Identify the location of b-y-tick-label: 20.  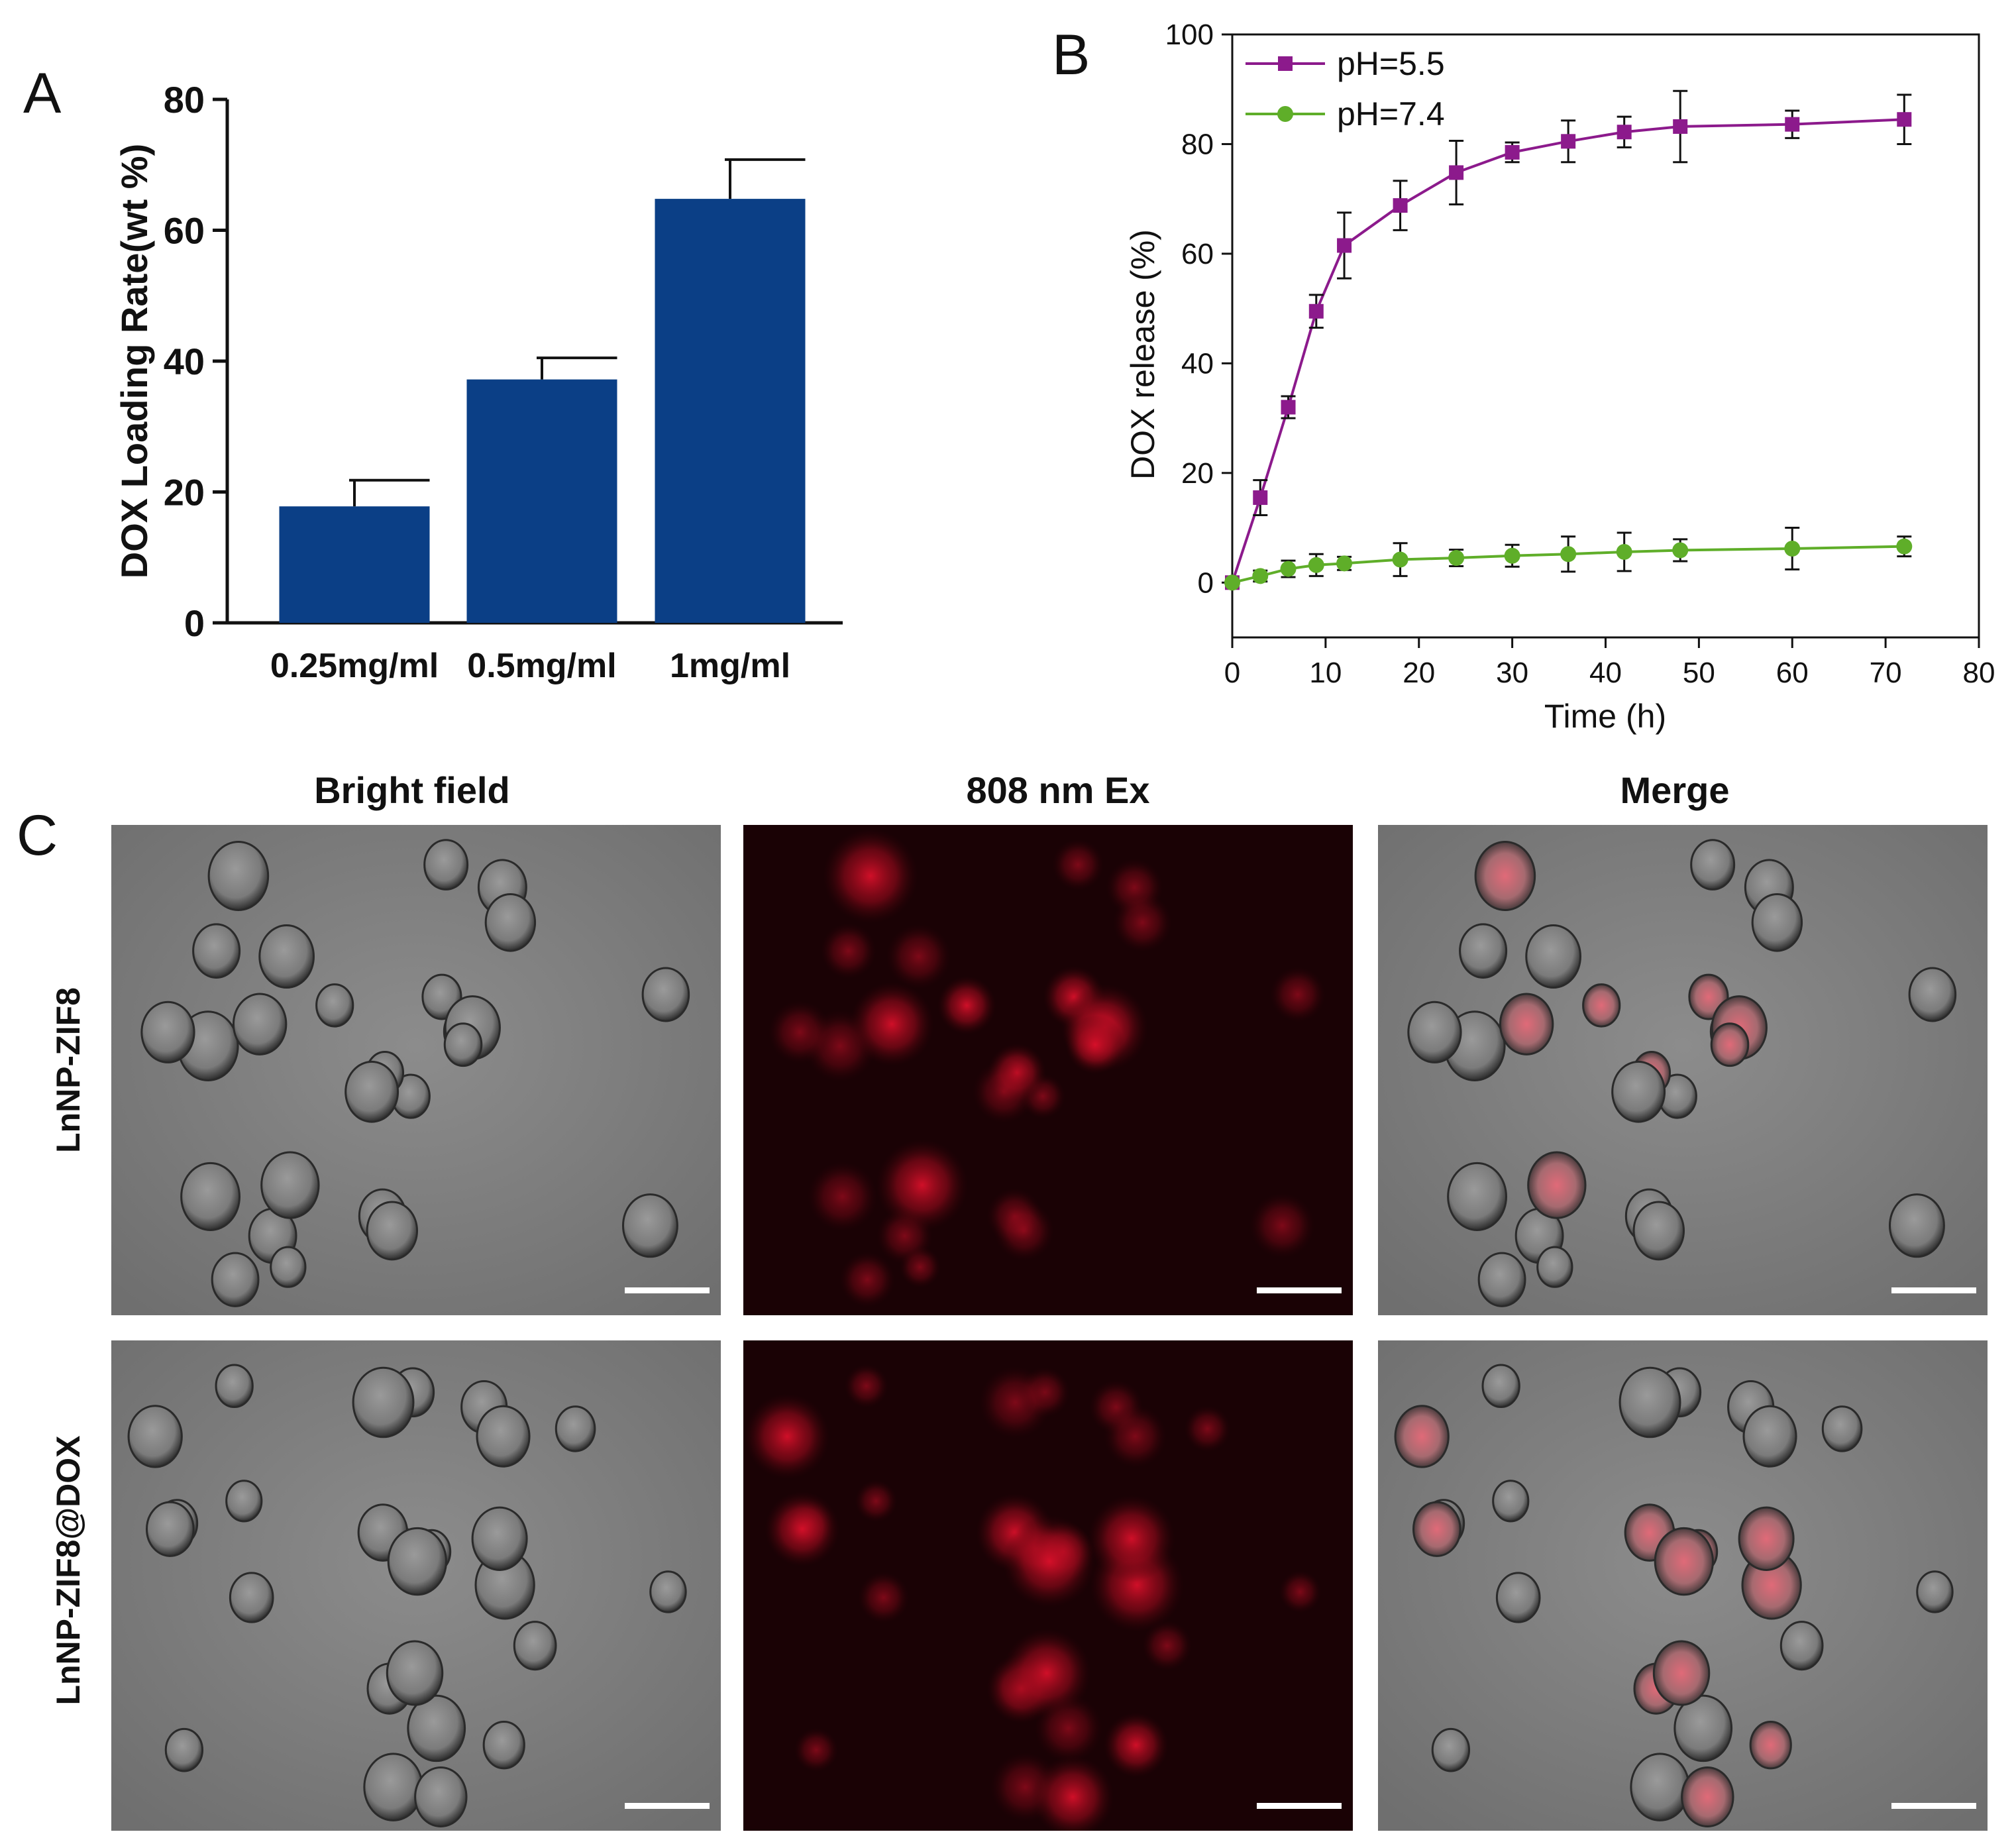
(1198, 474).